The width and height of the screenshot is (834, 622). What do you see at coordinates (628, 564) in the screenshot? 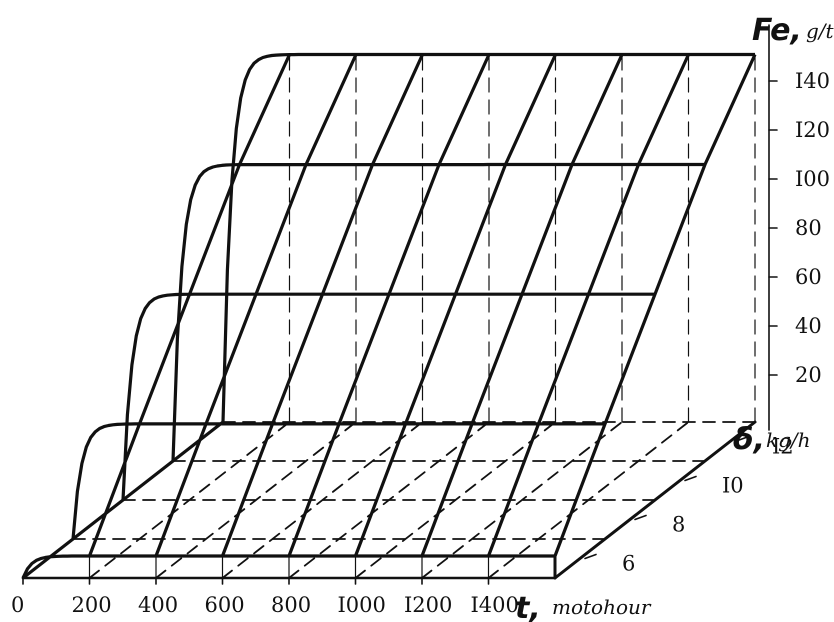
I see `depth-tick-label-0: 6` at bounding box center [628, 564].